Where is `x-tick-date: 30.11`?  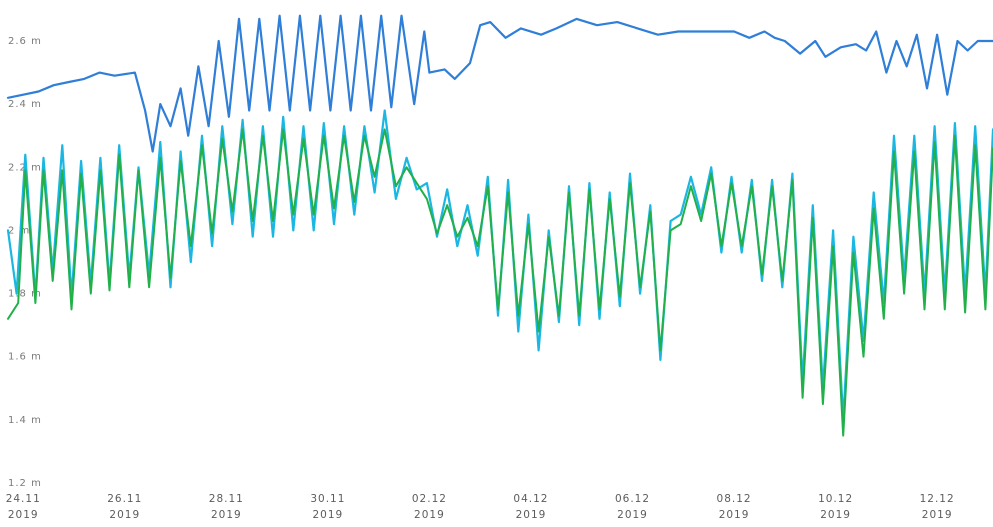
x-tick-date: 30.11 is located at coordinates (327, 499).